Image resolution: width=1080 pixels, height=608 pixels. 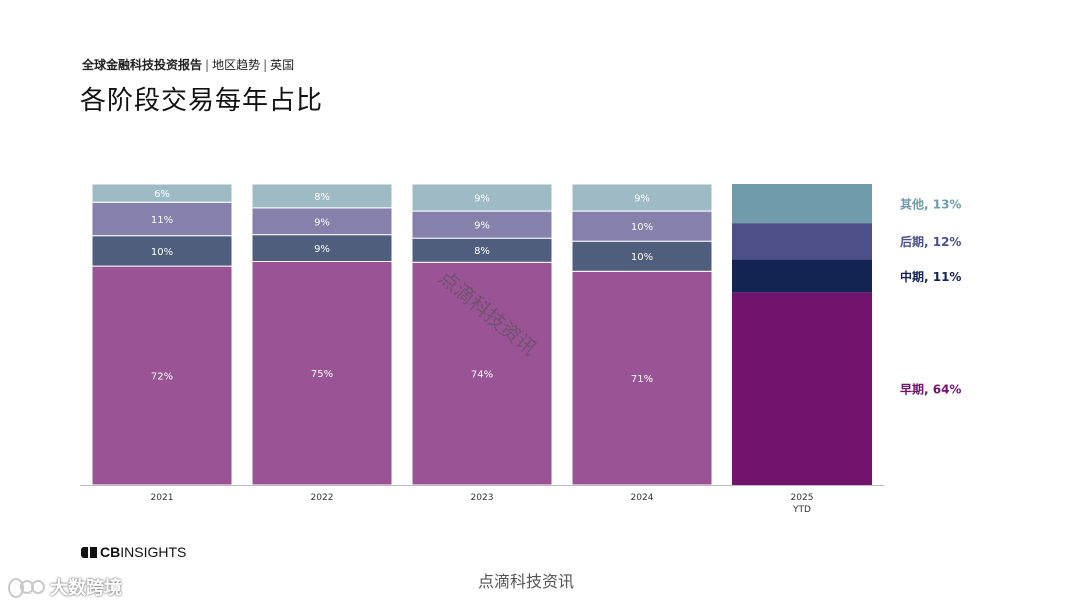 I want to click on data-label-2023-早期: 74%, so click(x=482, y=375).